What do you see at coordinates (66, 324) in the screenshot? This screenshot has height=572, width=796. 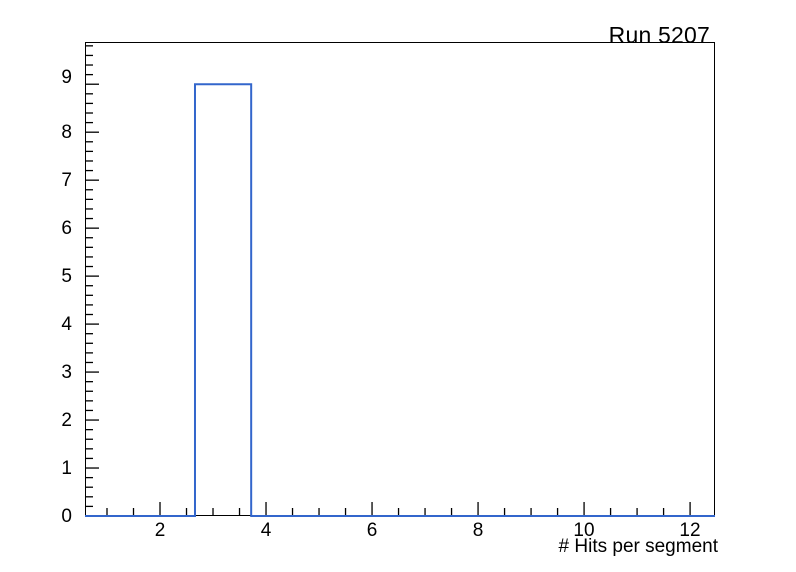 I see `y-tick-label-4: 4` at bounding box center [66, 324].